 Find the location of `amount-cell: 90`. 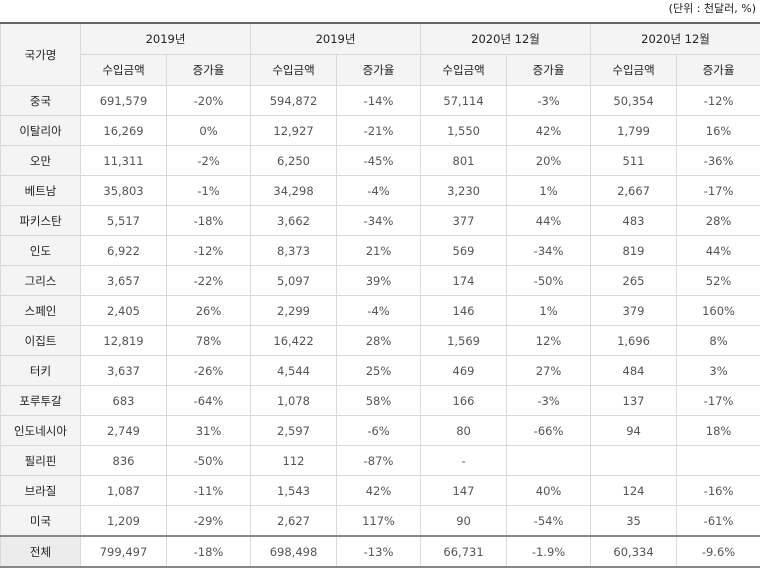

amount-cell: 90 is located at coordinates (464, 521).